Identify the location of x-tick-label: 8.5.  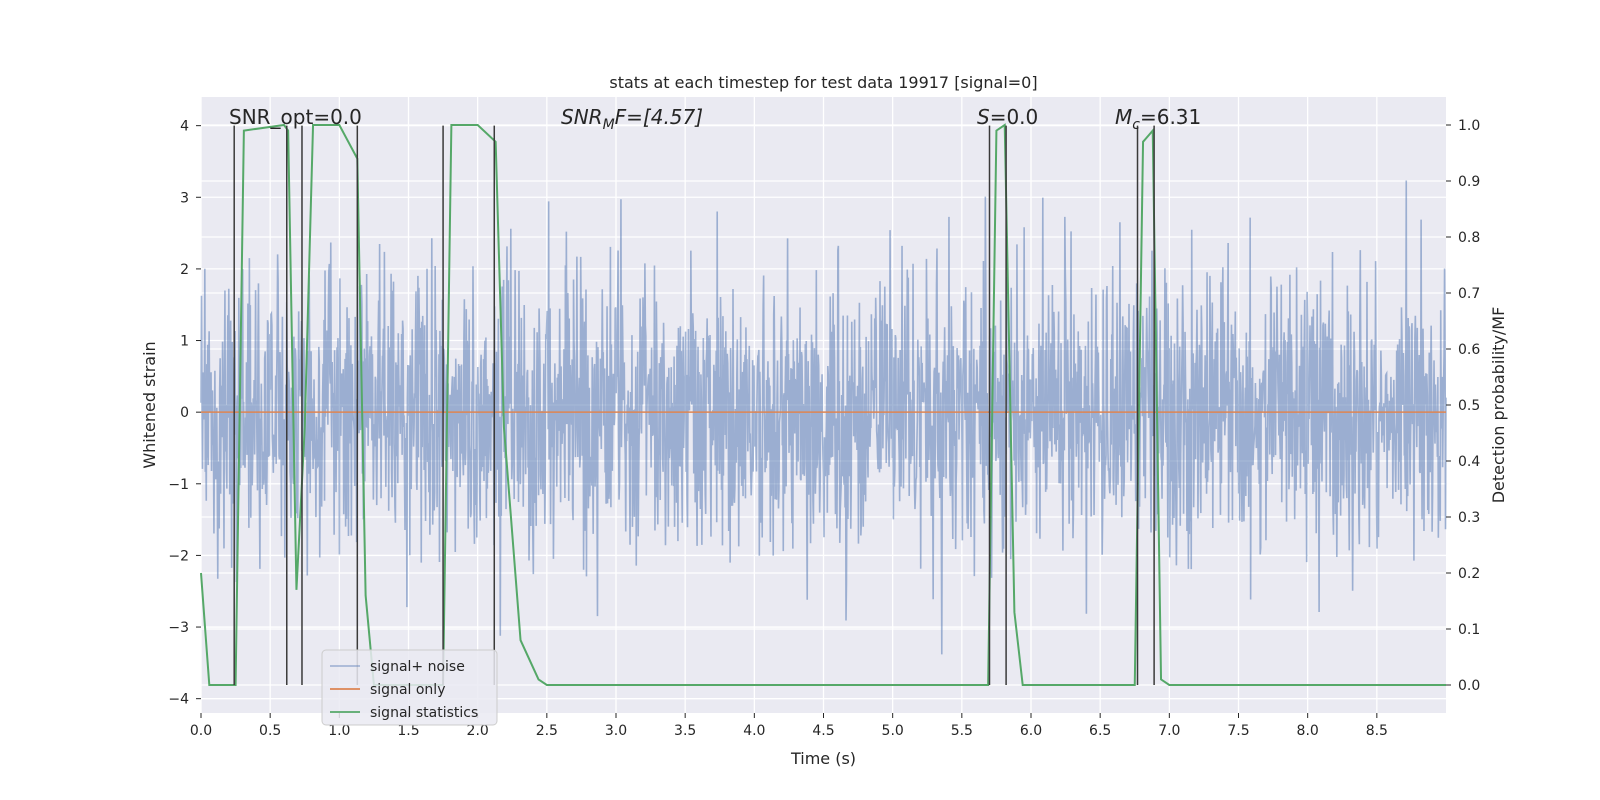
(1377, 731).